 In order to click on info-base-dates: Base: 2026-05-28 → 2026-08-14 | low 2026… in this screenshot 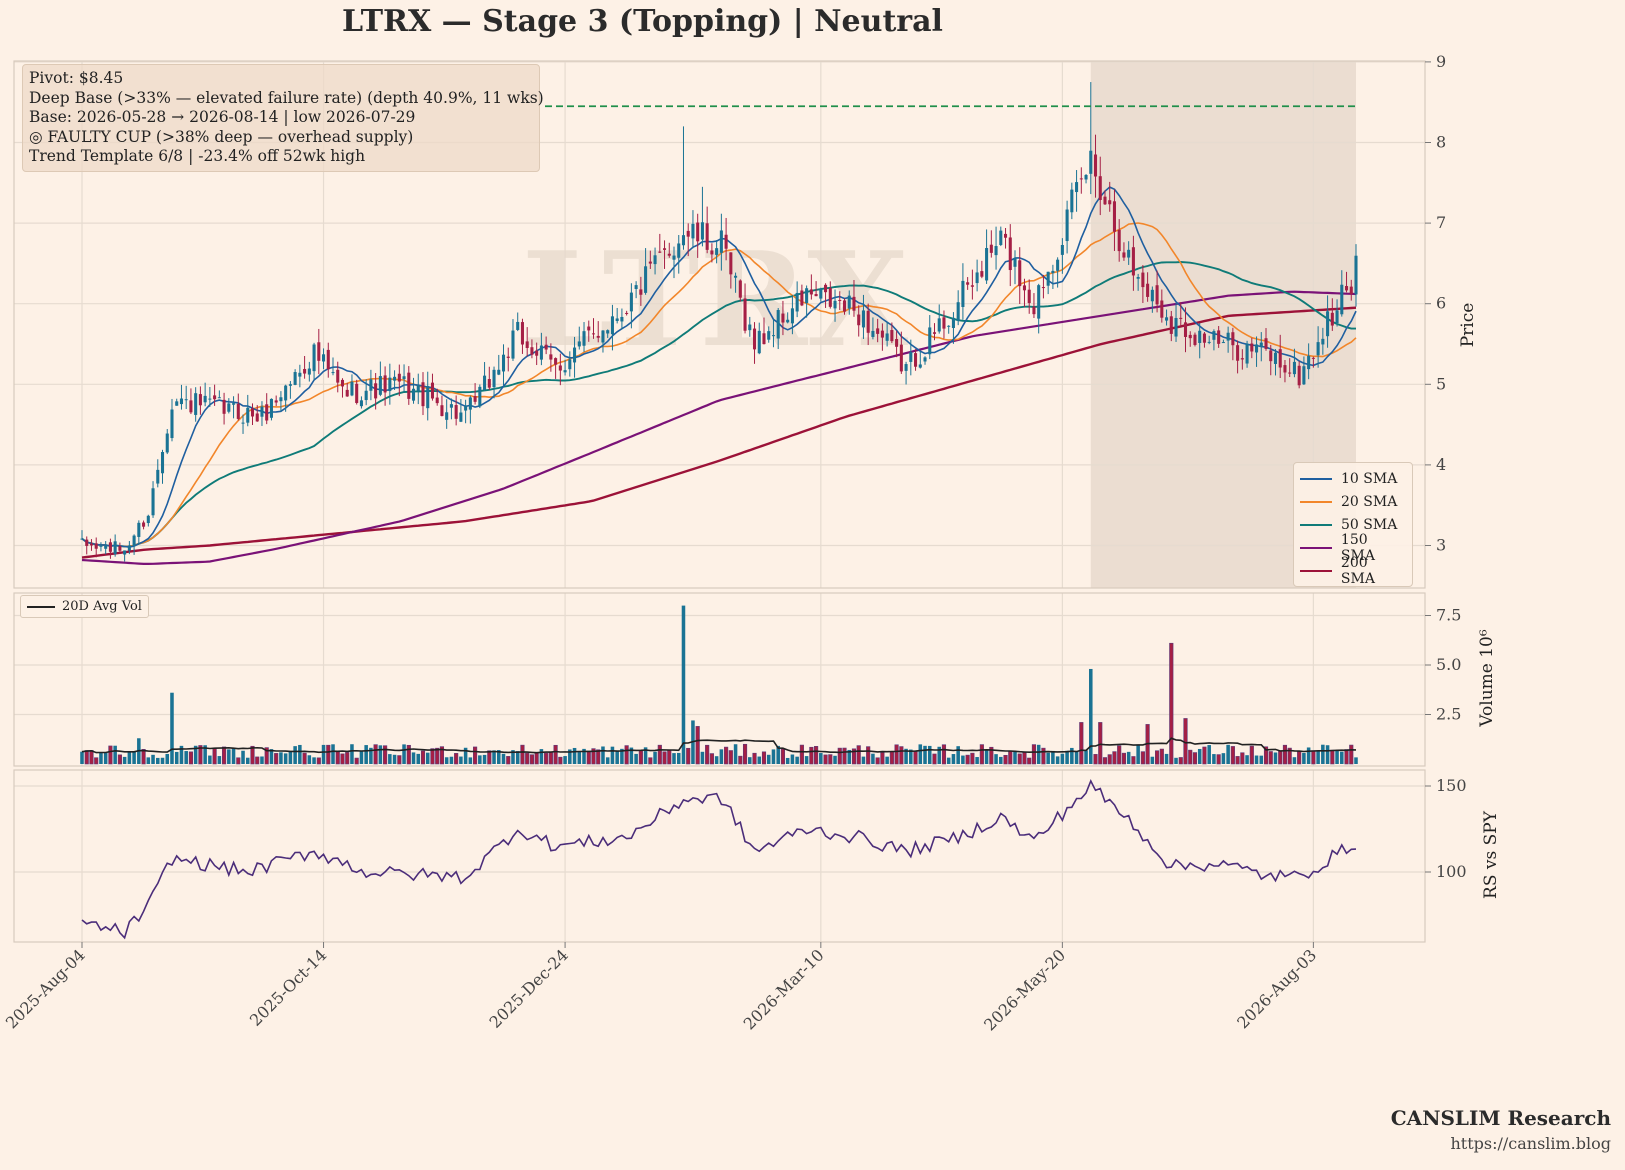, I will do `click(222, 117)`.